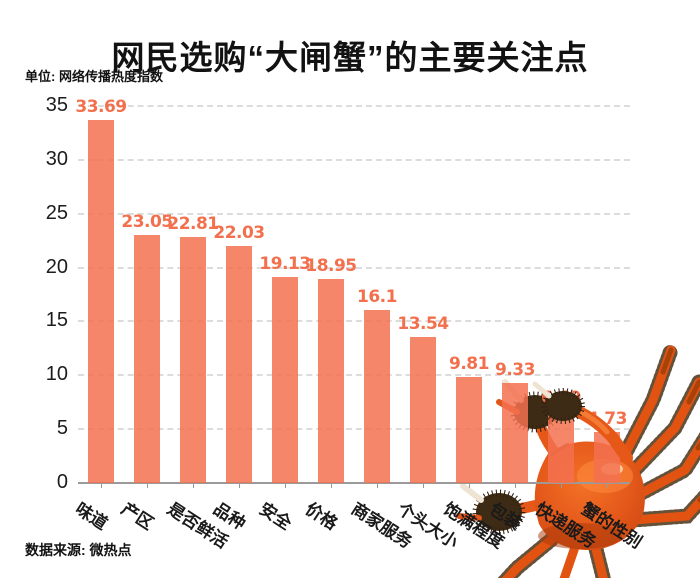 This screenshot has width=700, height=578. Describe the element at coordinates (137, 516) in the screenshot. I see `x-axis-label: 产区` at that location.